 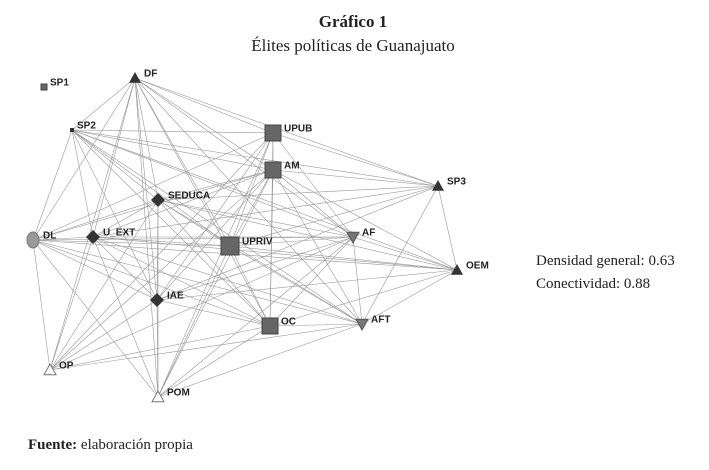 I want to click on node-label: AFT, so click(x=380, y=320).